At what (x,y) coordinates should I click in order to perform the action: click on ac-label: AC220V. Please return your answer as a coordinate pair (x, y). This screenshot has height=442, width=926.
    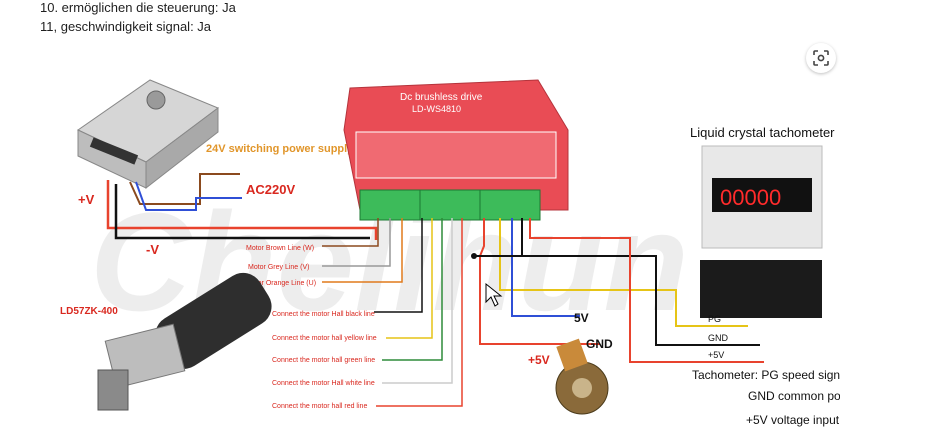
    Looking at the image, I should click on (270, 189).